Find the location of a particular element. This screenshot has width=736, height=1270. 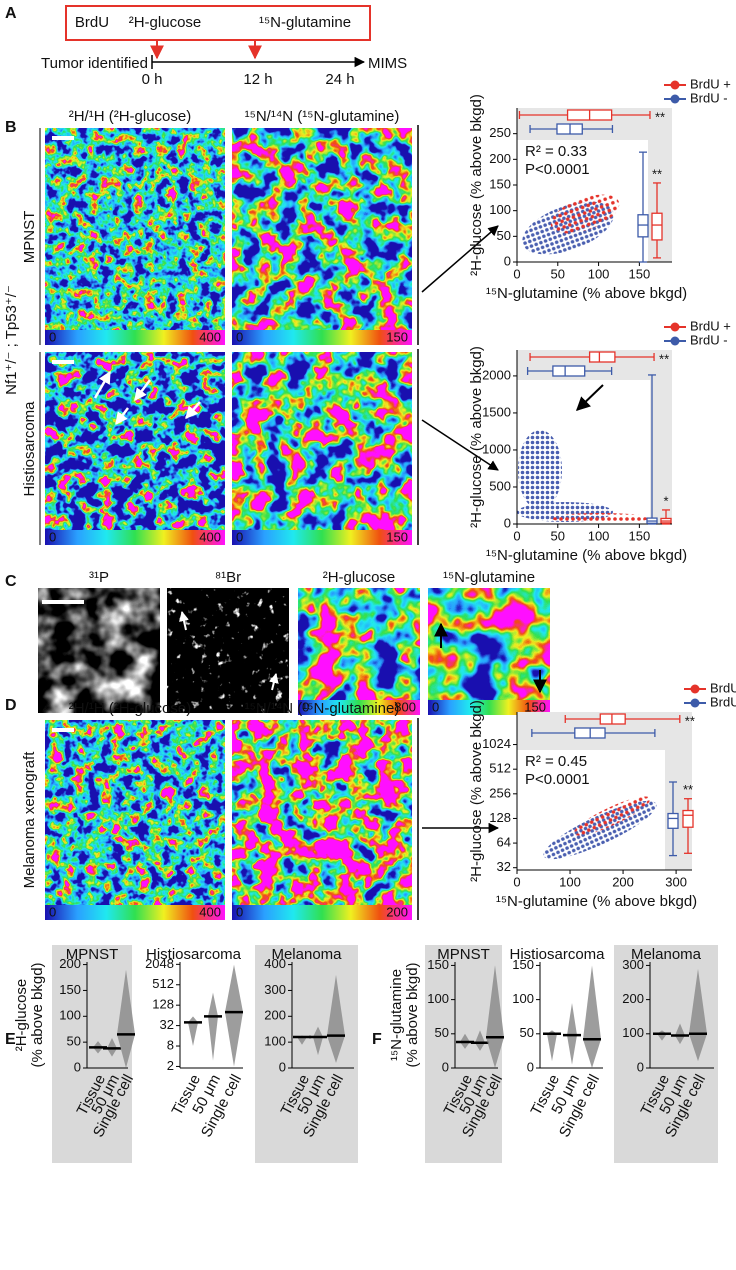

timeline-start-label: Tumor identified is located at coordinates (94, 63).